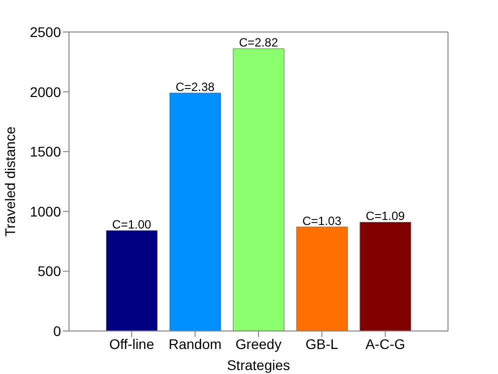 This screenshot has width=498, height=374. I want to click on y-axis-title: Traveled distance, so click(10, 181).